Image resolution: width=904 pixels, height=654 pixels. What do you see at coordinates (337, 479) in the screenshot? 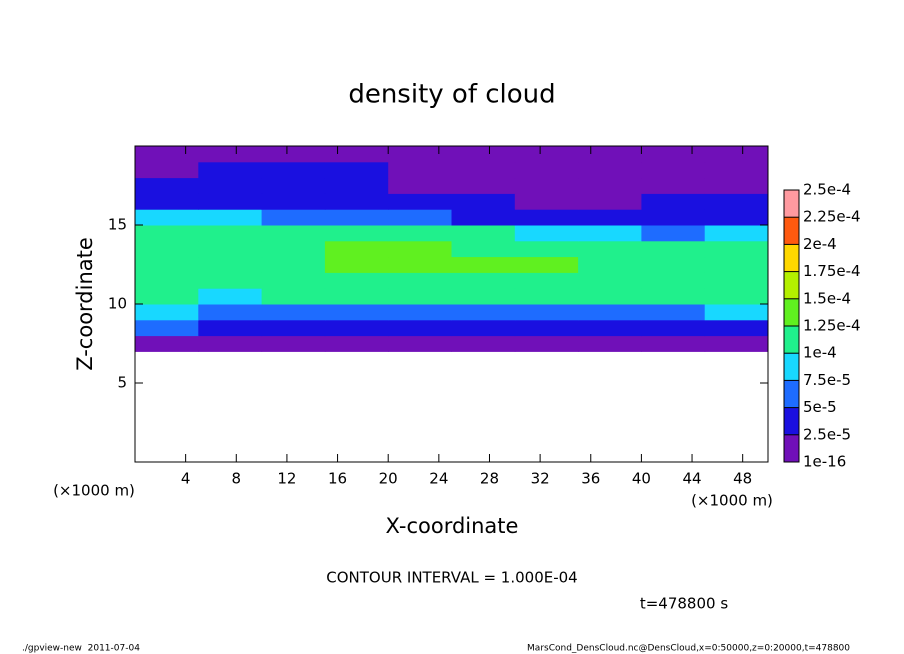
I see `x-tick-label: 16` at bounding box center [337, 479].